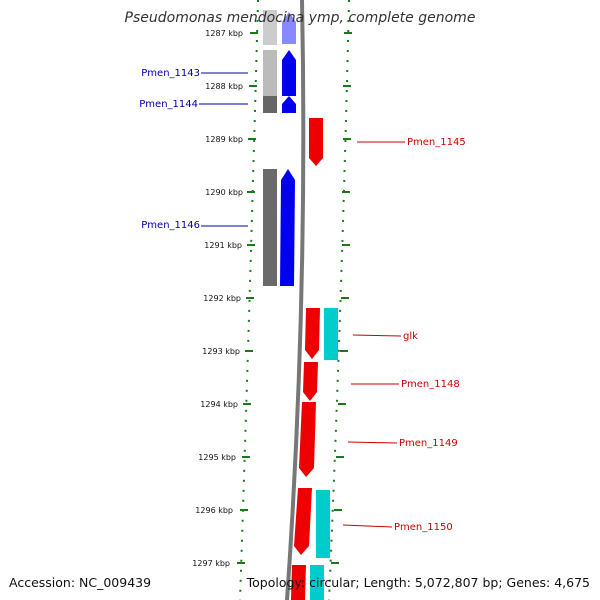 This screenshot has width=600, height=600. Describe the element at coordinates (295, 300) in the screenshot. I see `backbone-line` at that location.